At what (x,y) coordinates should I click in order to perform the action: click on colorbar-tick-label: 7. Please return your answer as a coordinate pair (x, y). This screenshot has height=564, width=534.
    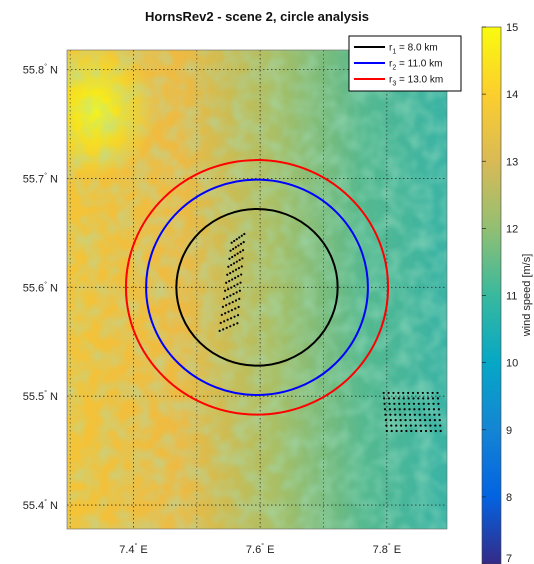
    Looking at the image, I should click on (509, 558).